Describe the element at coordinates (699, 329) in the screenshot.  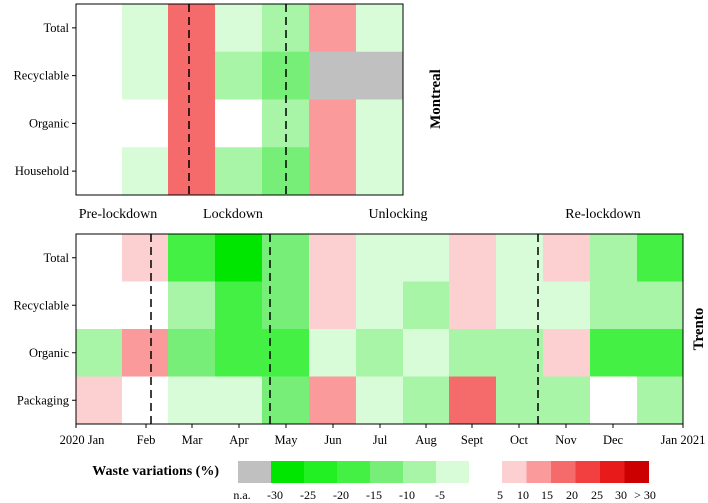
I see `trento-panel-label: Trento` at that location.